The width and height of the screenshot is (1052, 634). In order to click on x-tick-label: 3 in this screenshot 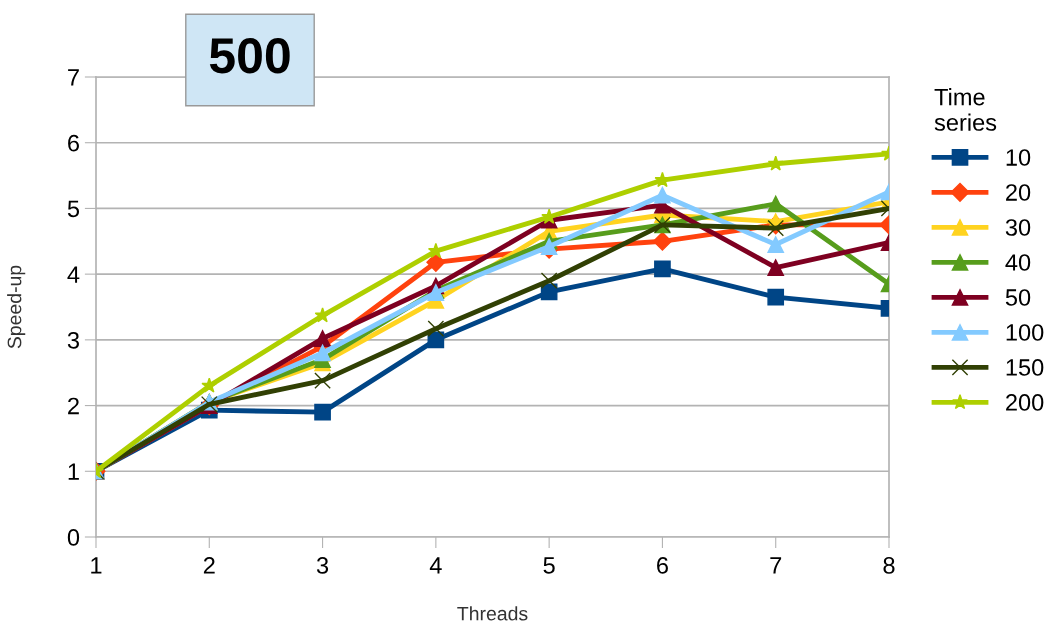, I will do `click(322, 565)`.